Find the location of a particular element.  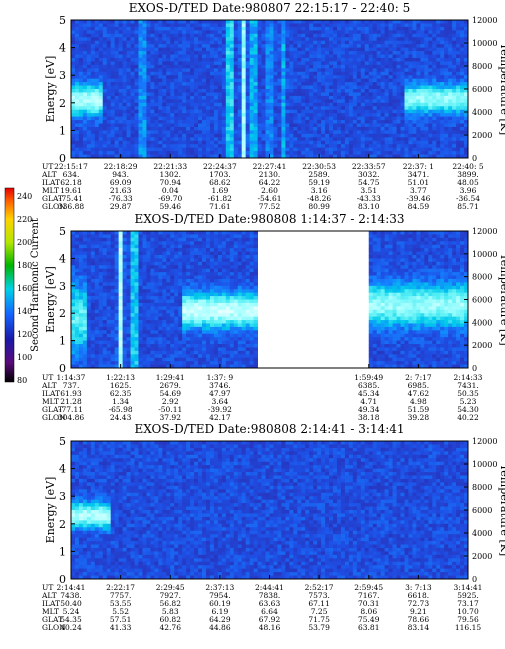

orbit-value: 22:21:33 is located at coordinates (170, 166).